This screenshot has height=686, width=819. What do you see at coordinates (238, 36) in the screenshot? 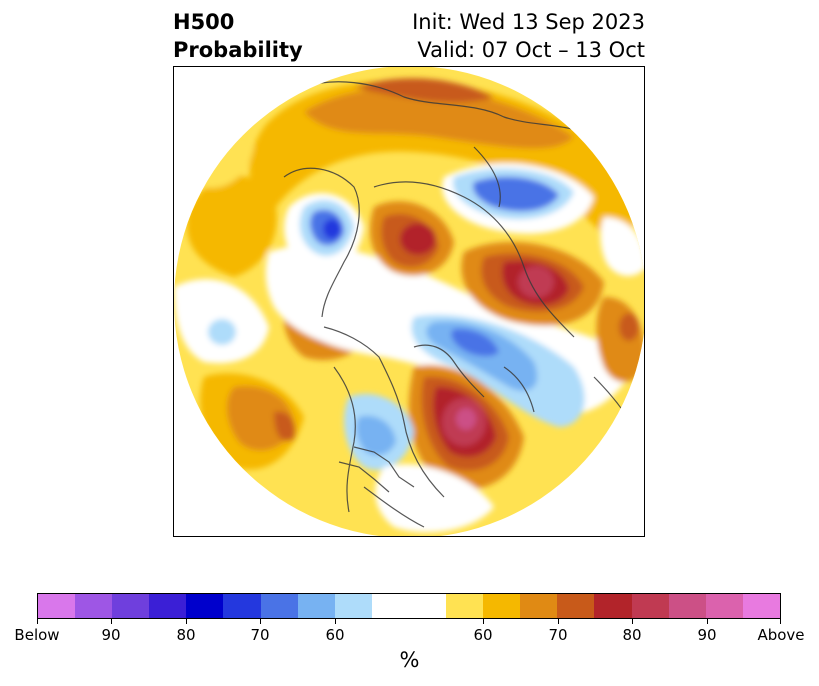
I see `title-left: H500 Probability` at bounding box center [238, 36].